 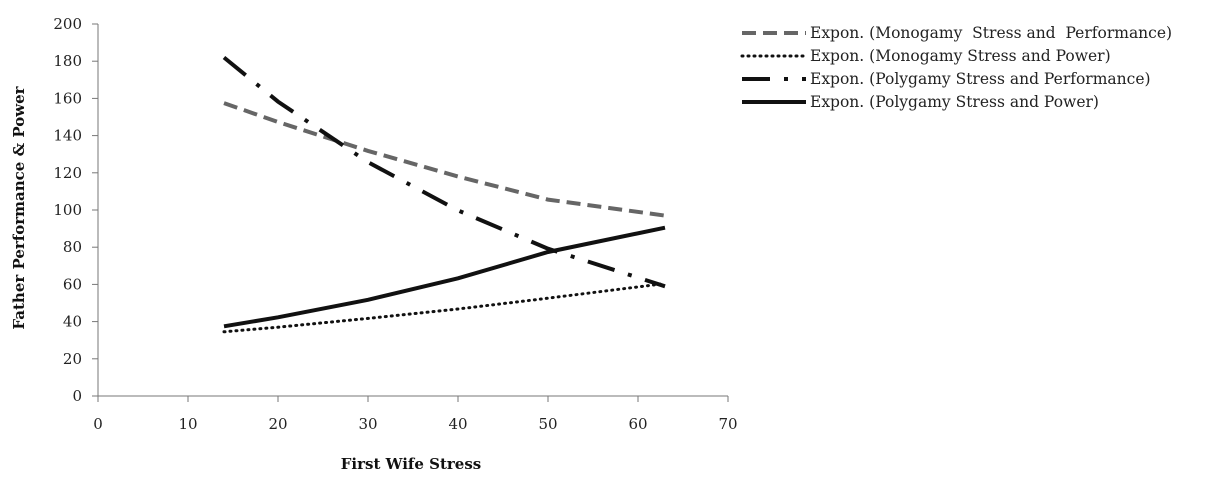 What do you see at coordinates (367, 424) in the screenshot?
I see `x-tick-label: 30` at bounding box center [367, 424].